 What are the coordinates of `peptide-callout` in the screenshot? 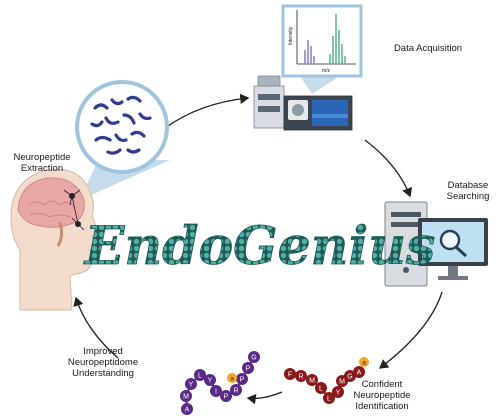 It's located at (122, 140).